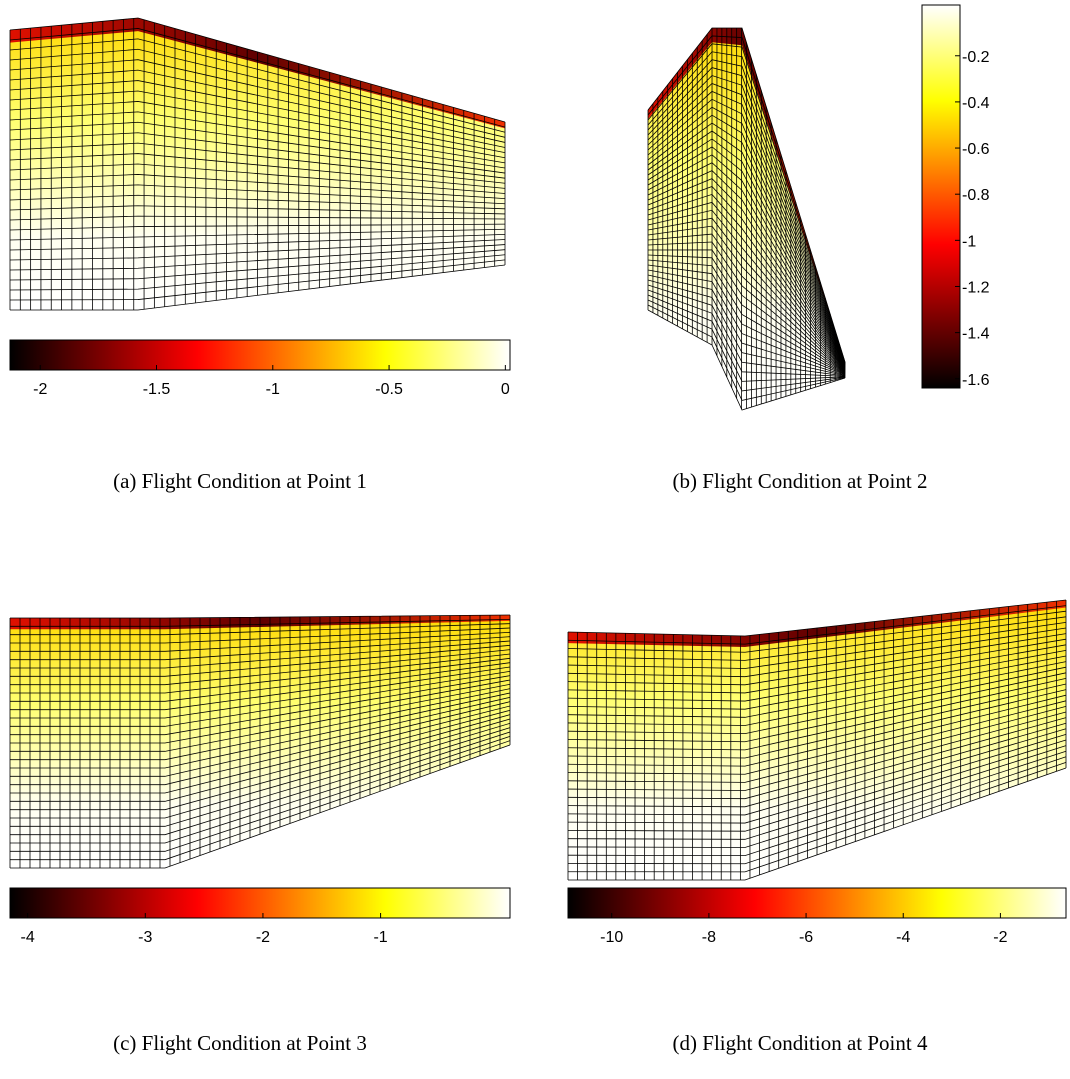 The height and width of the screenshot is (1079, 1070). I want to click on colorbar-tick-label: -1.6, so click(976, 380).